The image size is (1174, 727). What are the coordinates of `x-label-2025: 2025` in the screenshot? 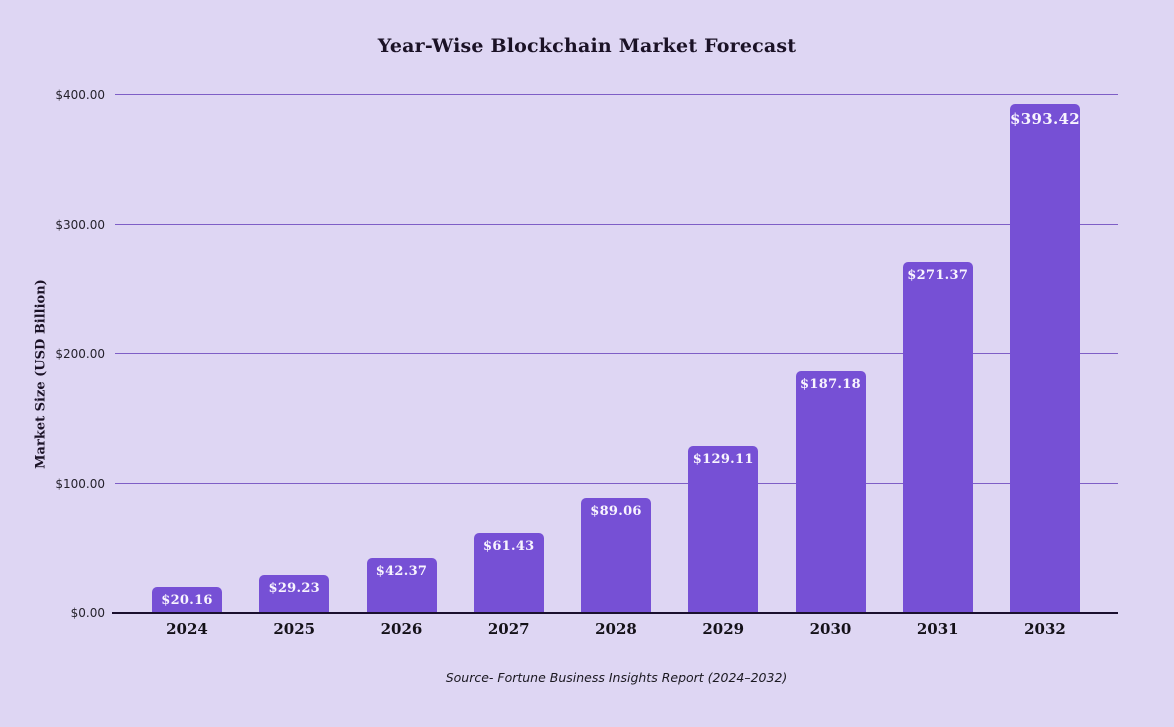 It's located at (294, 629).